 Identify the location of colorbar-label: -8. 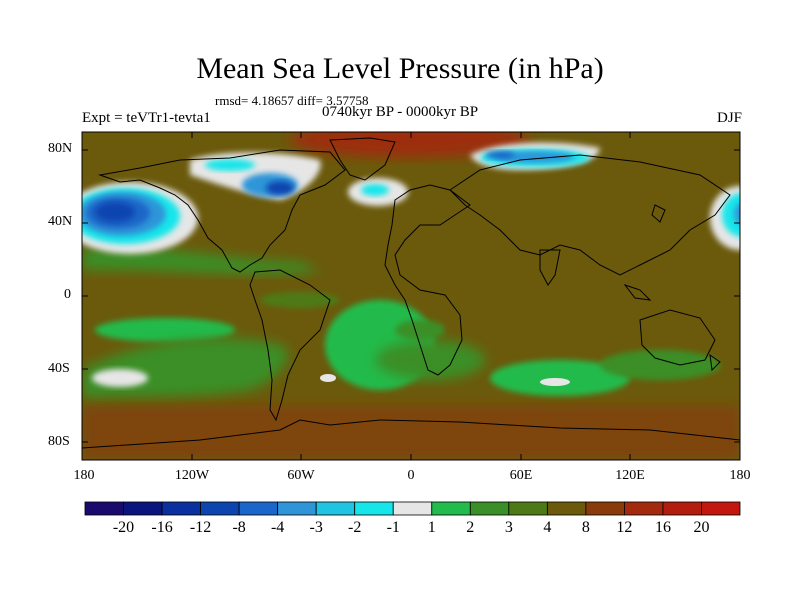
(239, 527).